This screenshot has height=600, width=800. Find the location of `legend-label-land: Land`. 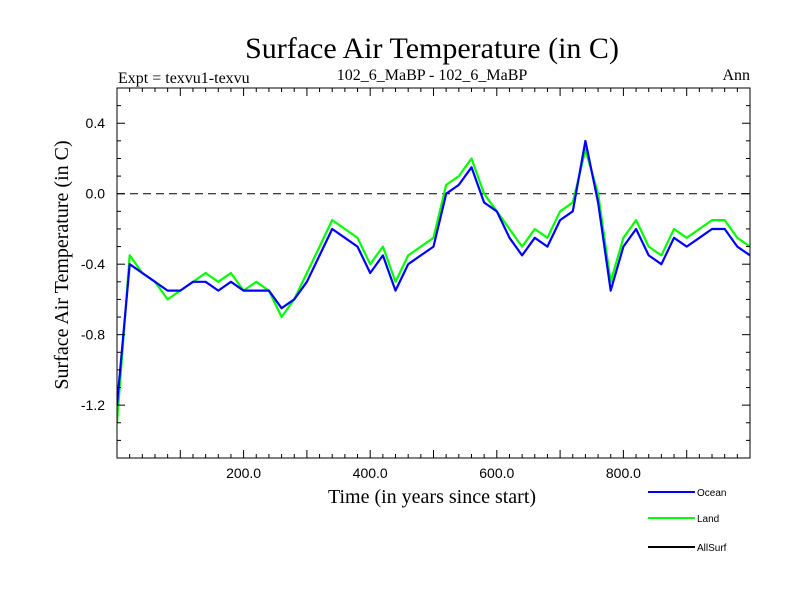

legend-label-land: Land is located at coordinates (708, 519).